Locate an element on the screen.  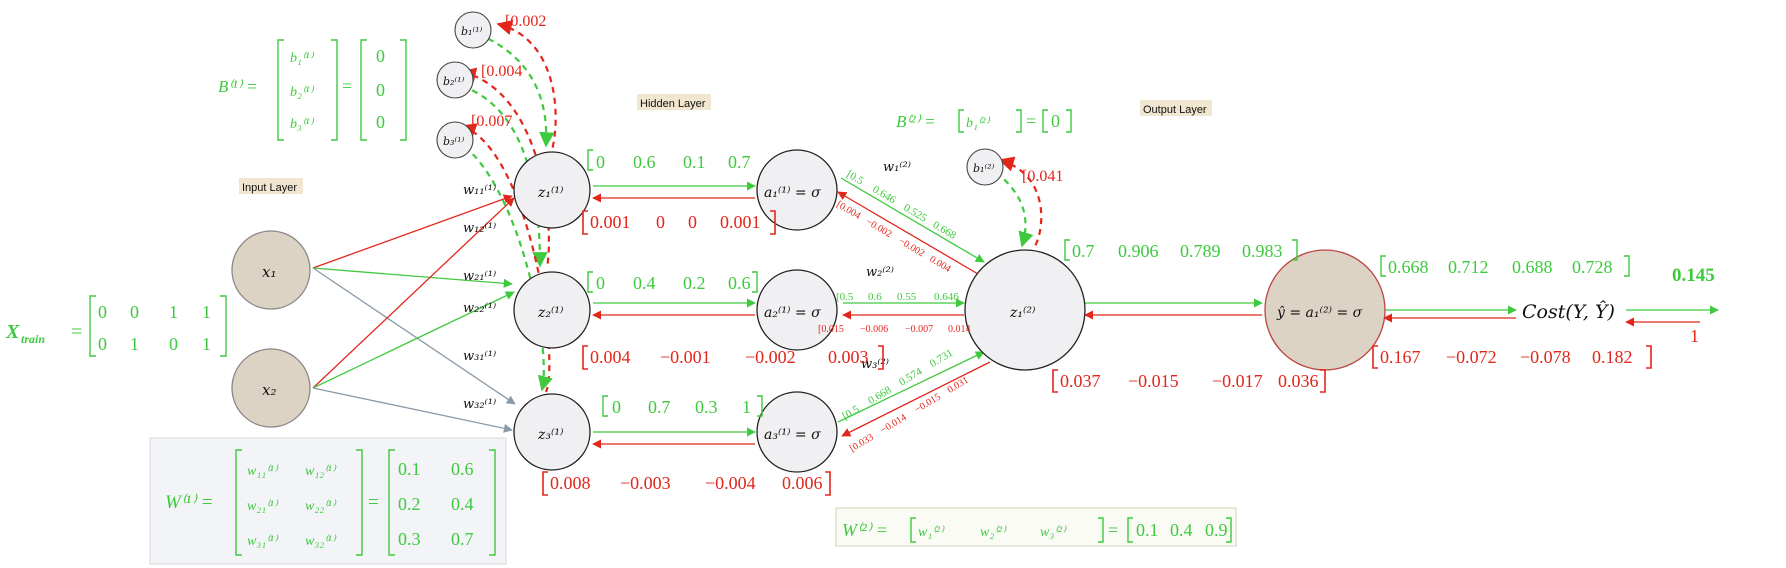
z1-forward-vector: 0 0.6 0.1 0.7 is located at coordinates (669, 160).